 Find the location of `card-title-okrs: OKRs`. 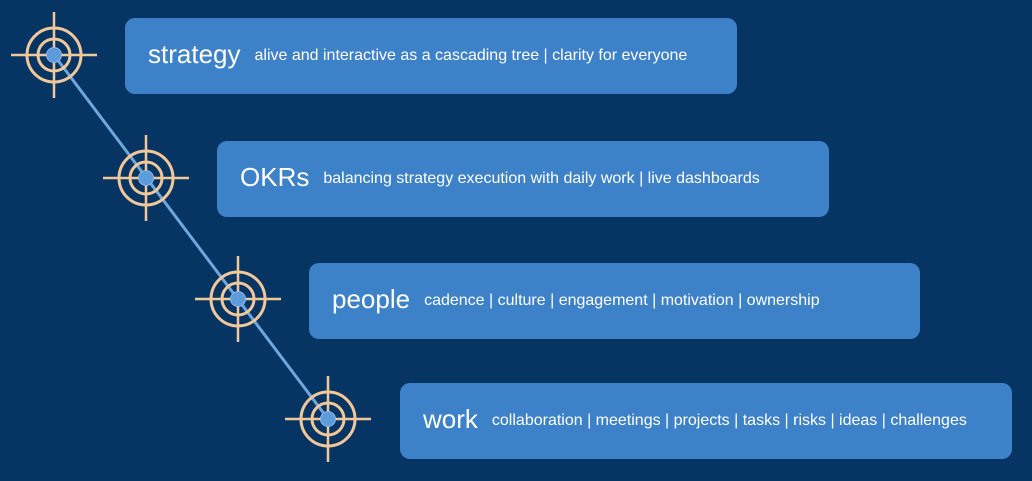

card-title-okrs: OKRs is located at coordinates (275, 177).